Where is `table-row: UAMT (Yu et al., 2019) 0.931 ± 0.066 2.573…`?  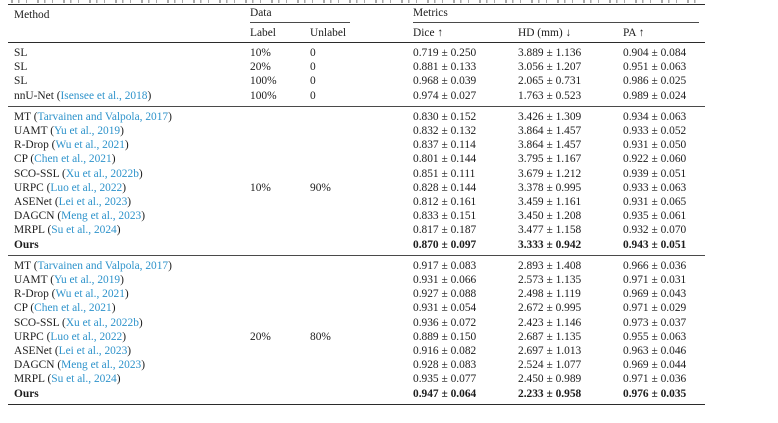
table-row: UAMT (Yu et al., 2019) 0.931 ± 0.066 2.573… is located at coordinates (356, 280).